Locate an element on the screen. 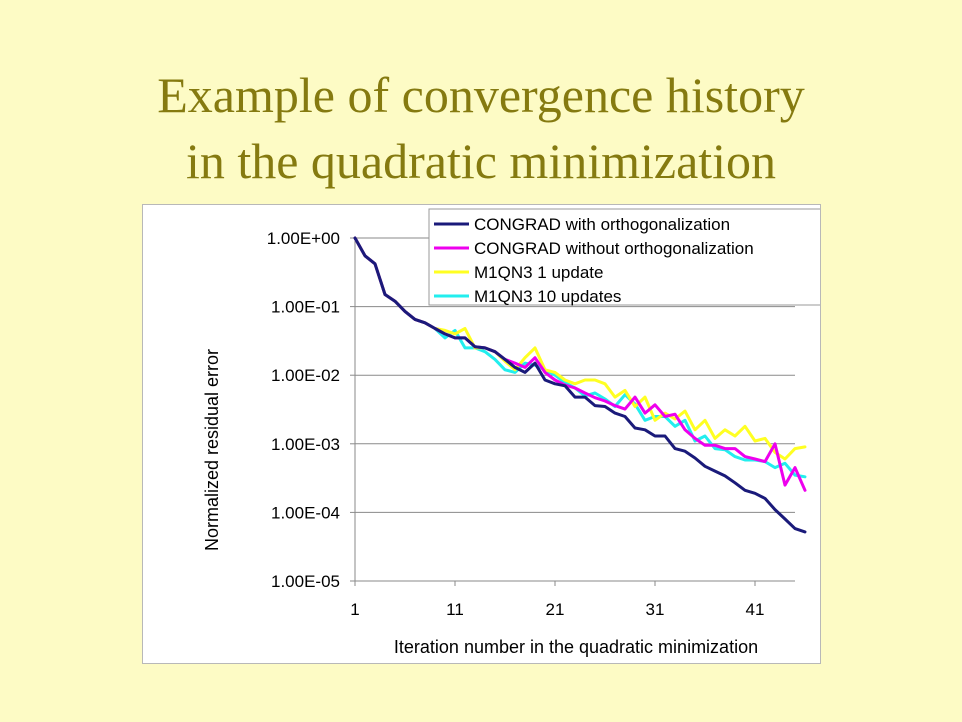  y-tick-label: 1.00E-03 is located at coordinates (305, 444).